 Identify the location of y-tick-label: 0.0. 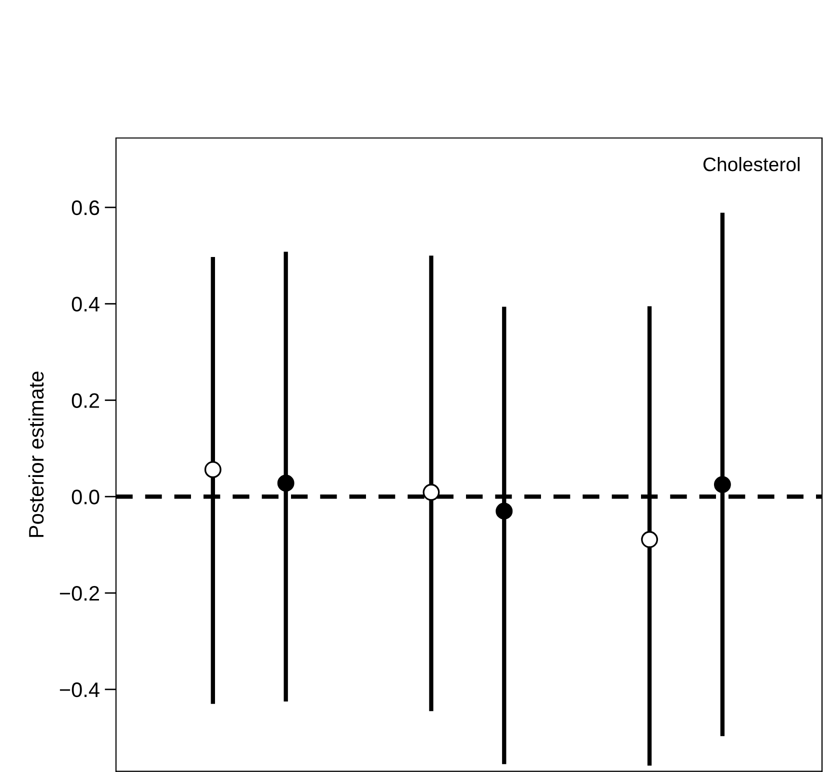
(86, 497).